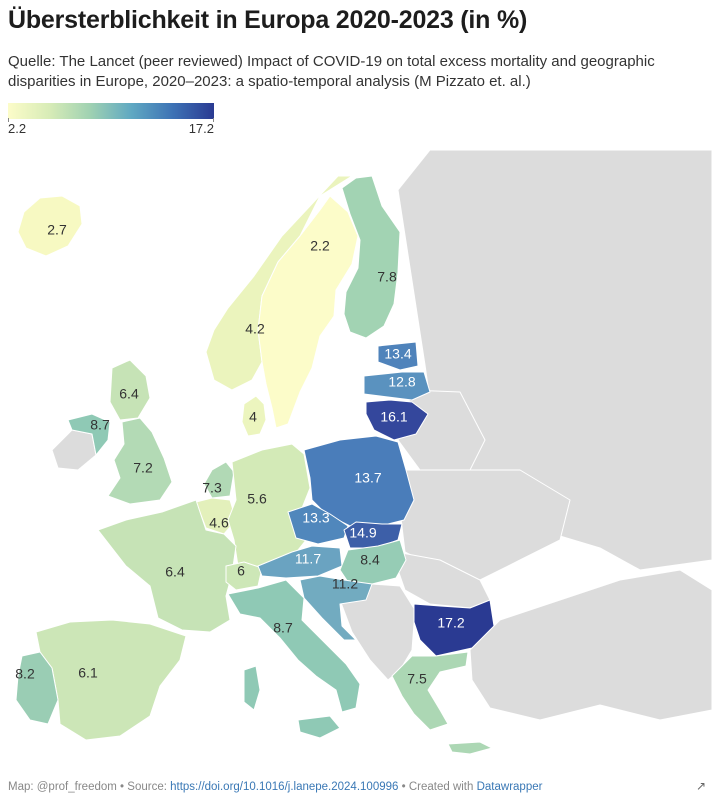  What do you see at coordinates (450, 623) in the screenshot?
I see `label-bulgaria: 17.2` at bounding box center [450, 623].